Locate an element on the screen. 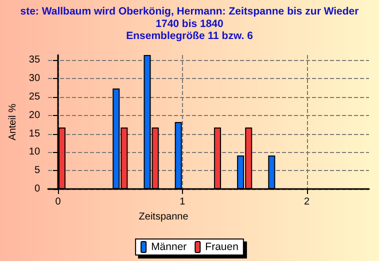  x-tick-label: 1 is located at coordinates (183, 202).